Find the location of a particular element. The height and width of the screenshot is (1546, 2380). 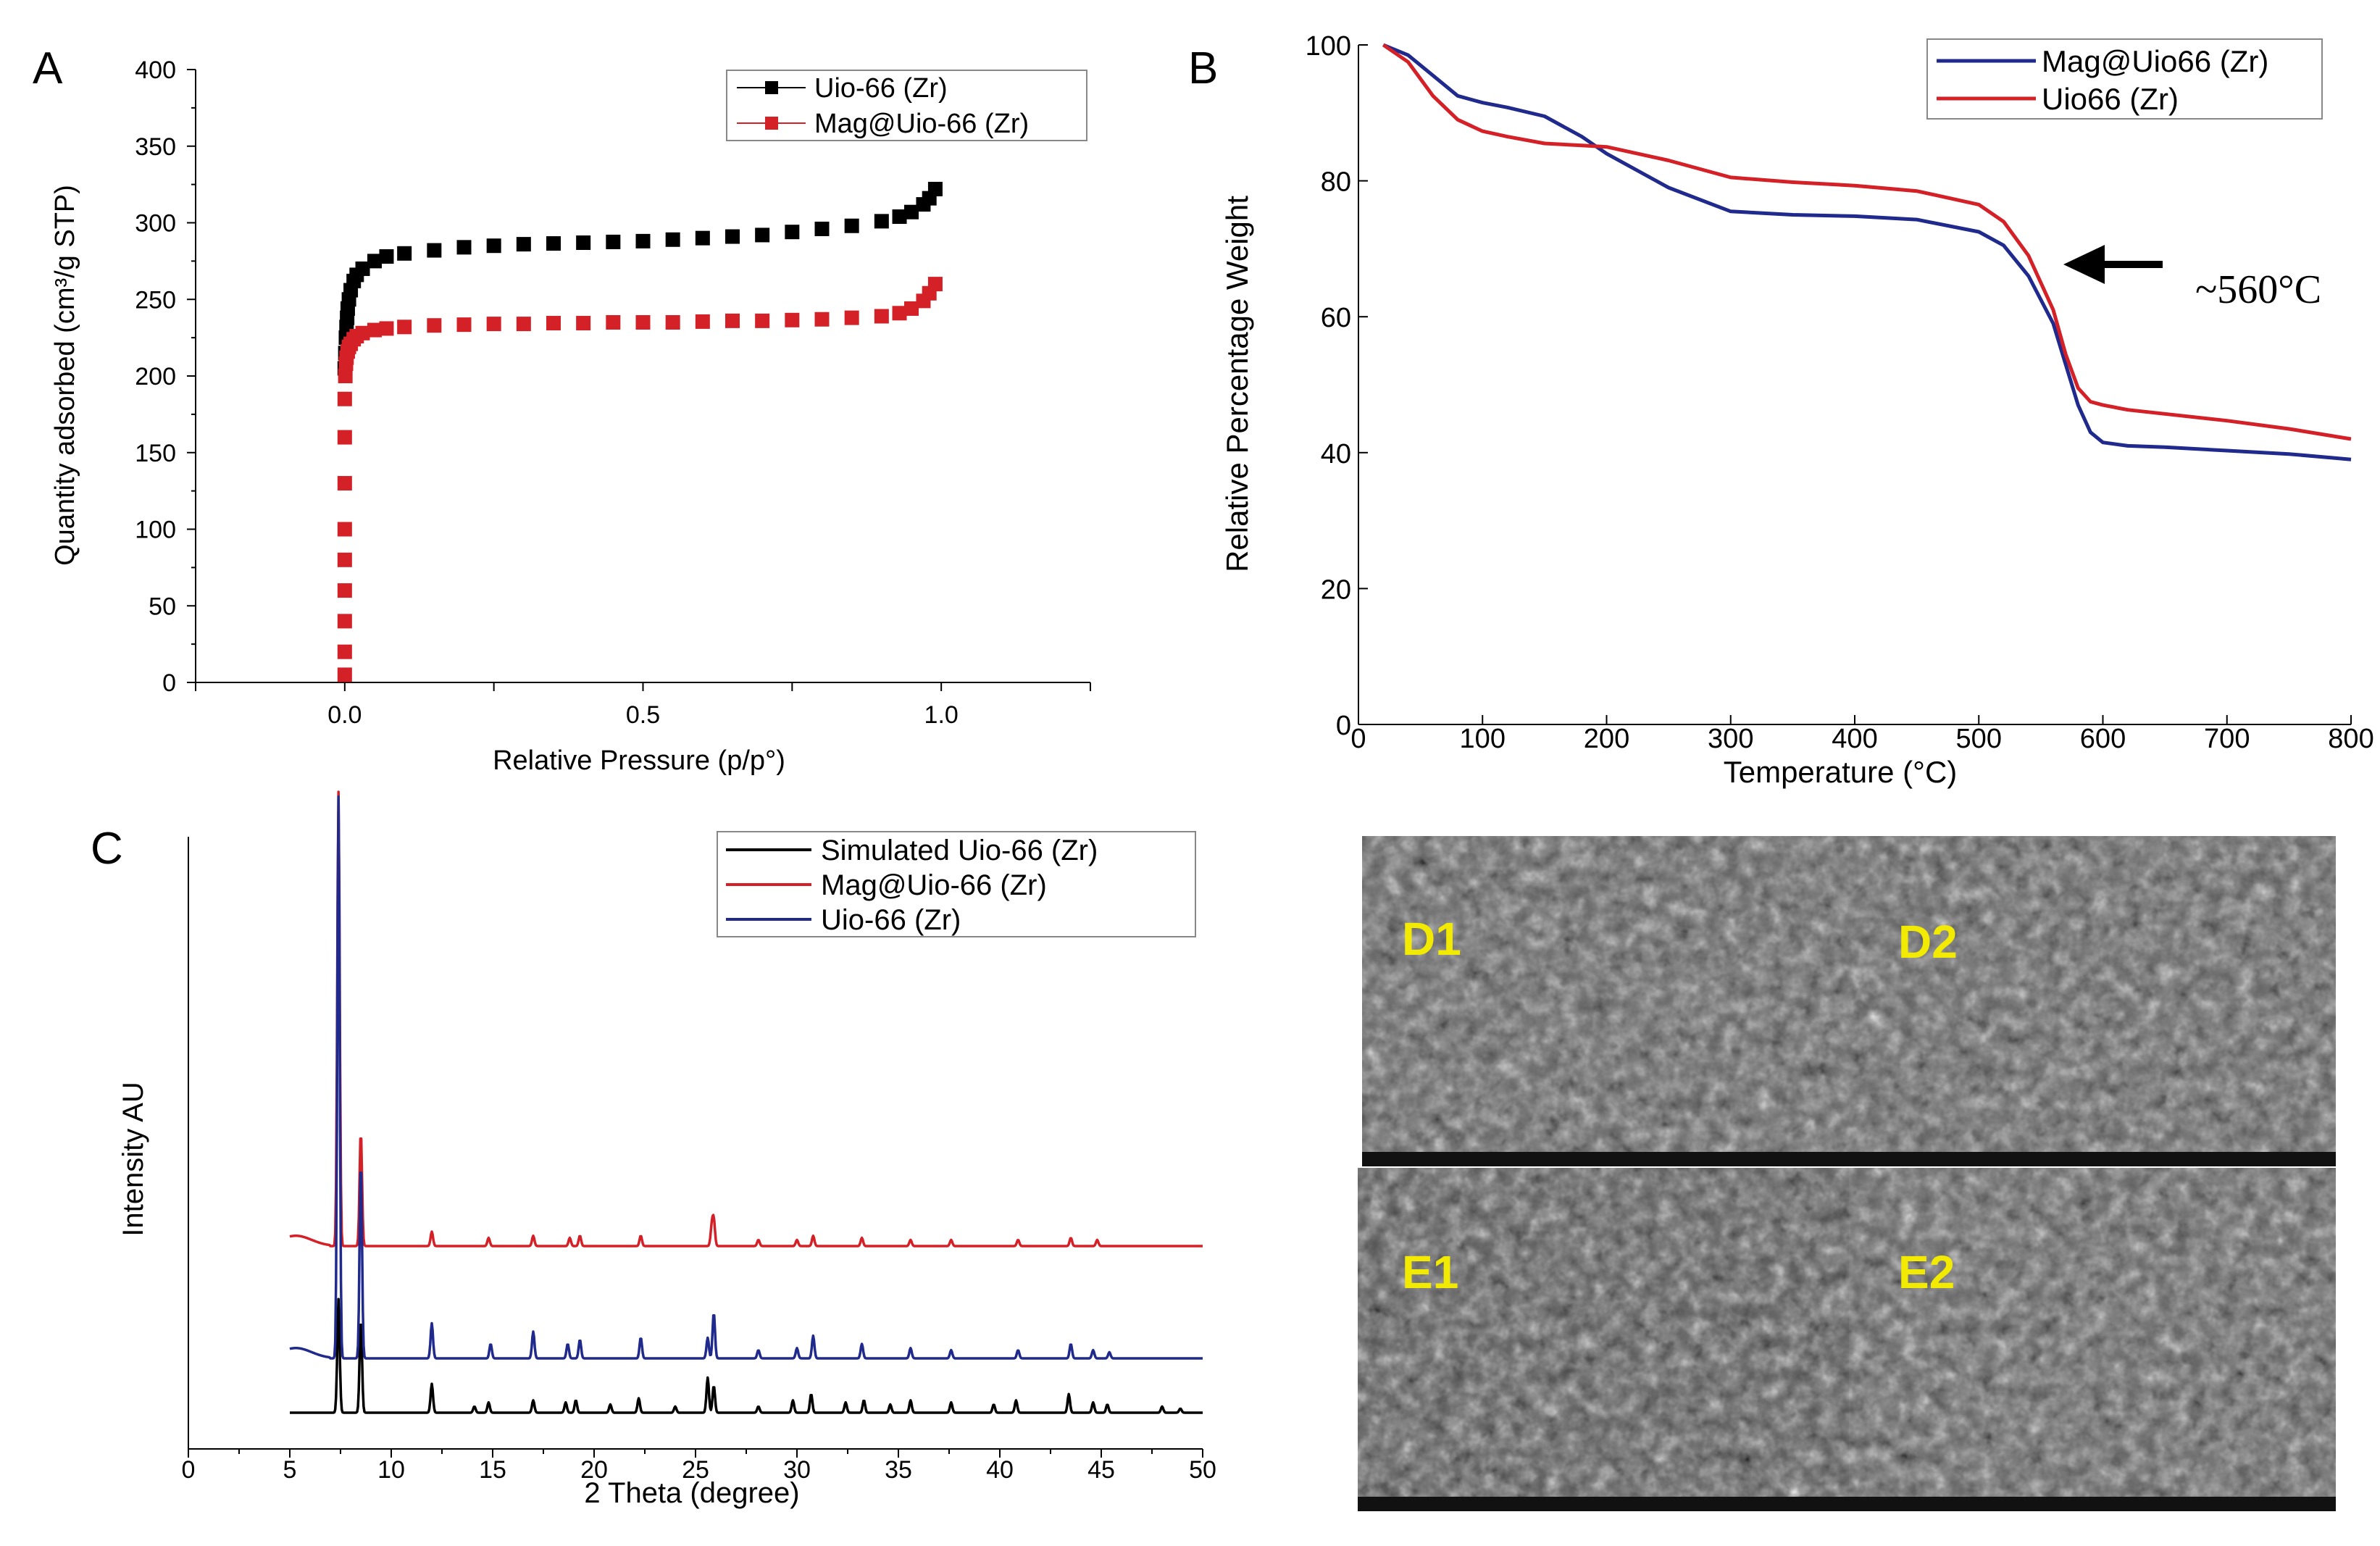

panel-b-label: B is located at coordinates (1203, 68).